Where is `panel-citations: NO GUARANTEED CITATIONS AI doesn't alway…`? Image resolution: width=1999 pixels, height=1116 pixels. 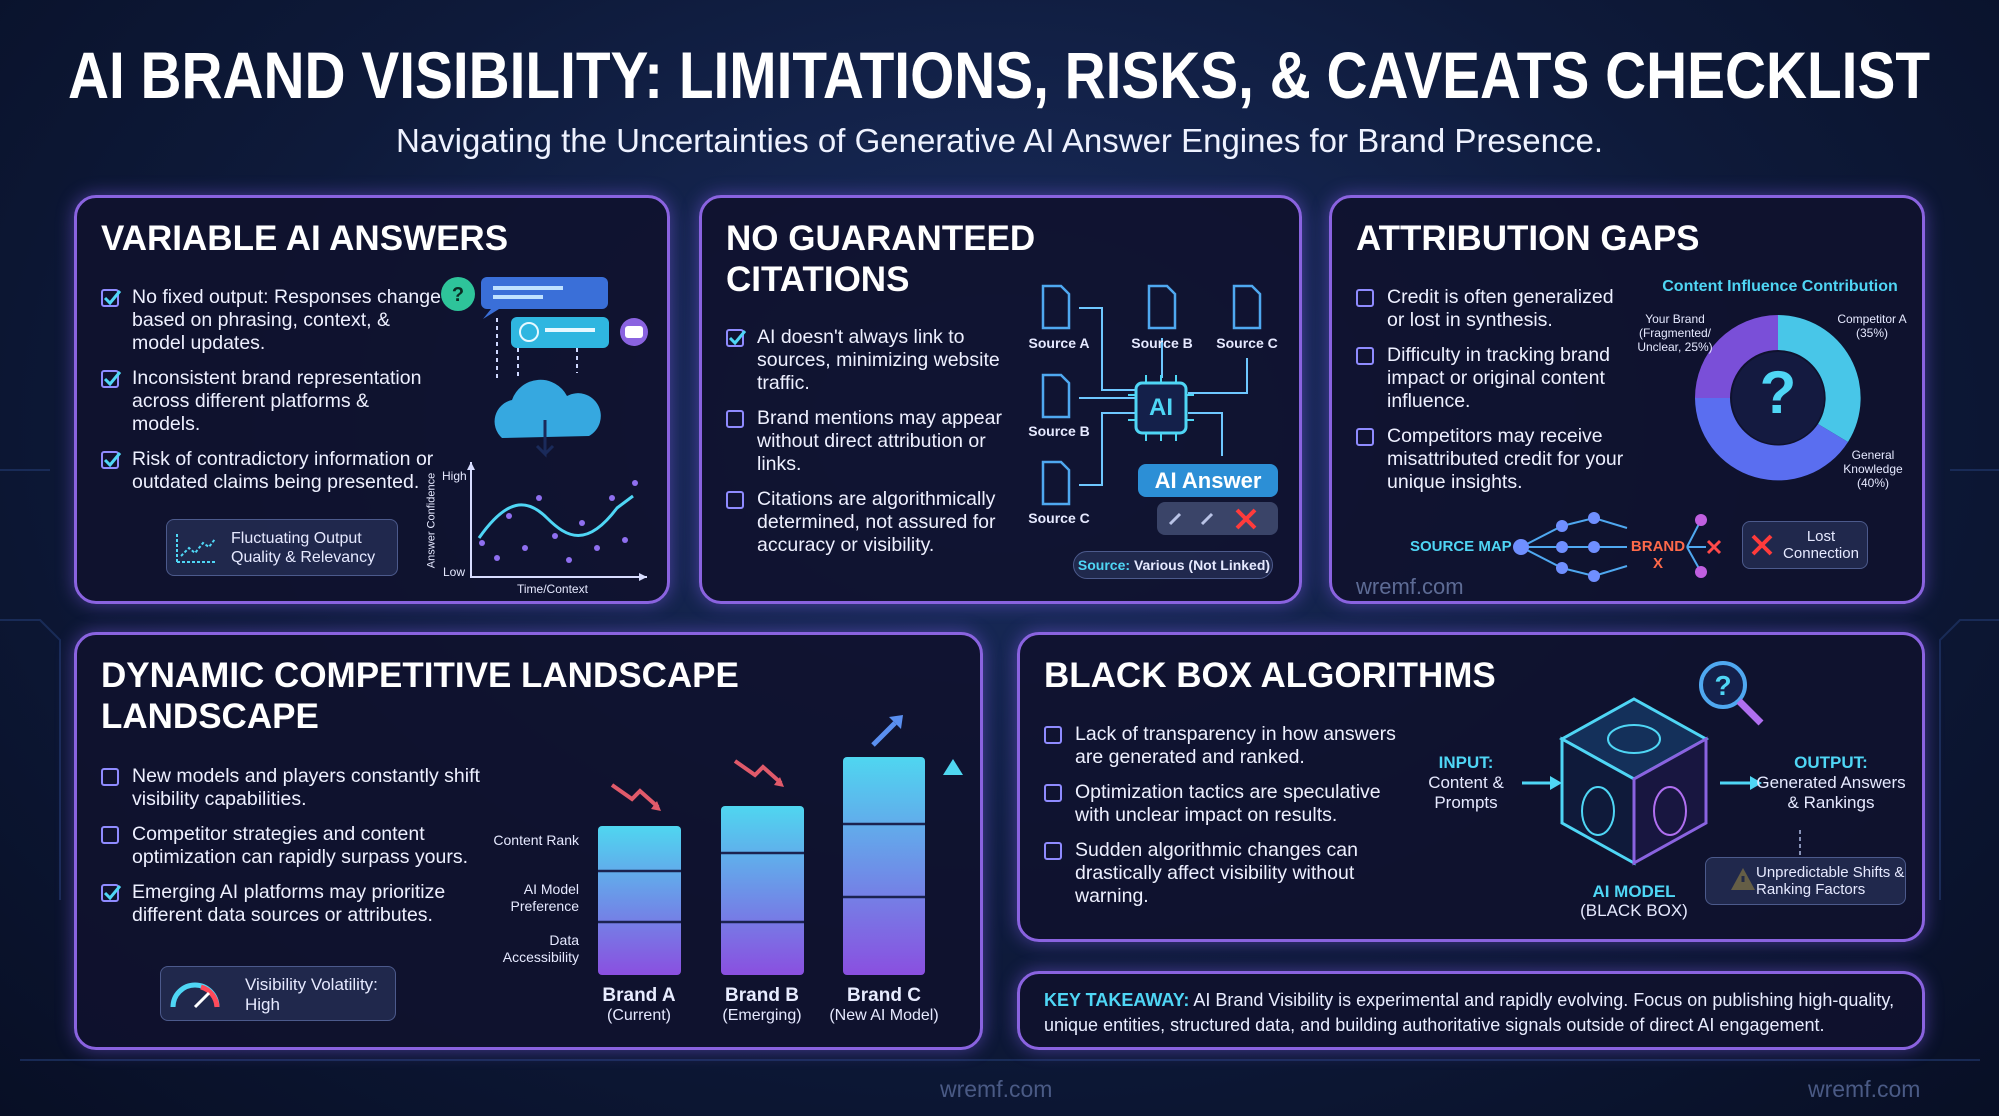
panel-citations: NO GUARANTEED CITATIONS AI doesn't alway… is located at coordinates (1000, 399).